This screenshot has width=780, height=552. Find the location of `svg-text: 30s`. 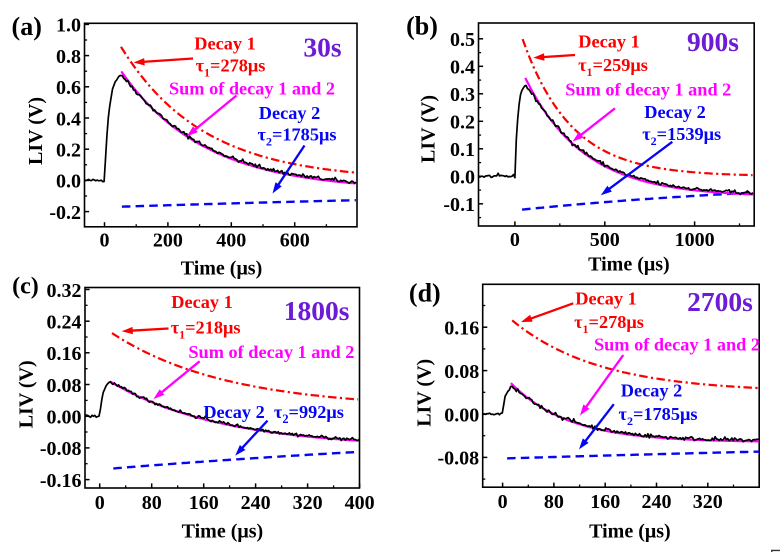

svg-text: 30s is located at coordinates (322, 47).